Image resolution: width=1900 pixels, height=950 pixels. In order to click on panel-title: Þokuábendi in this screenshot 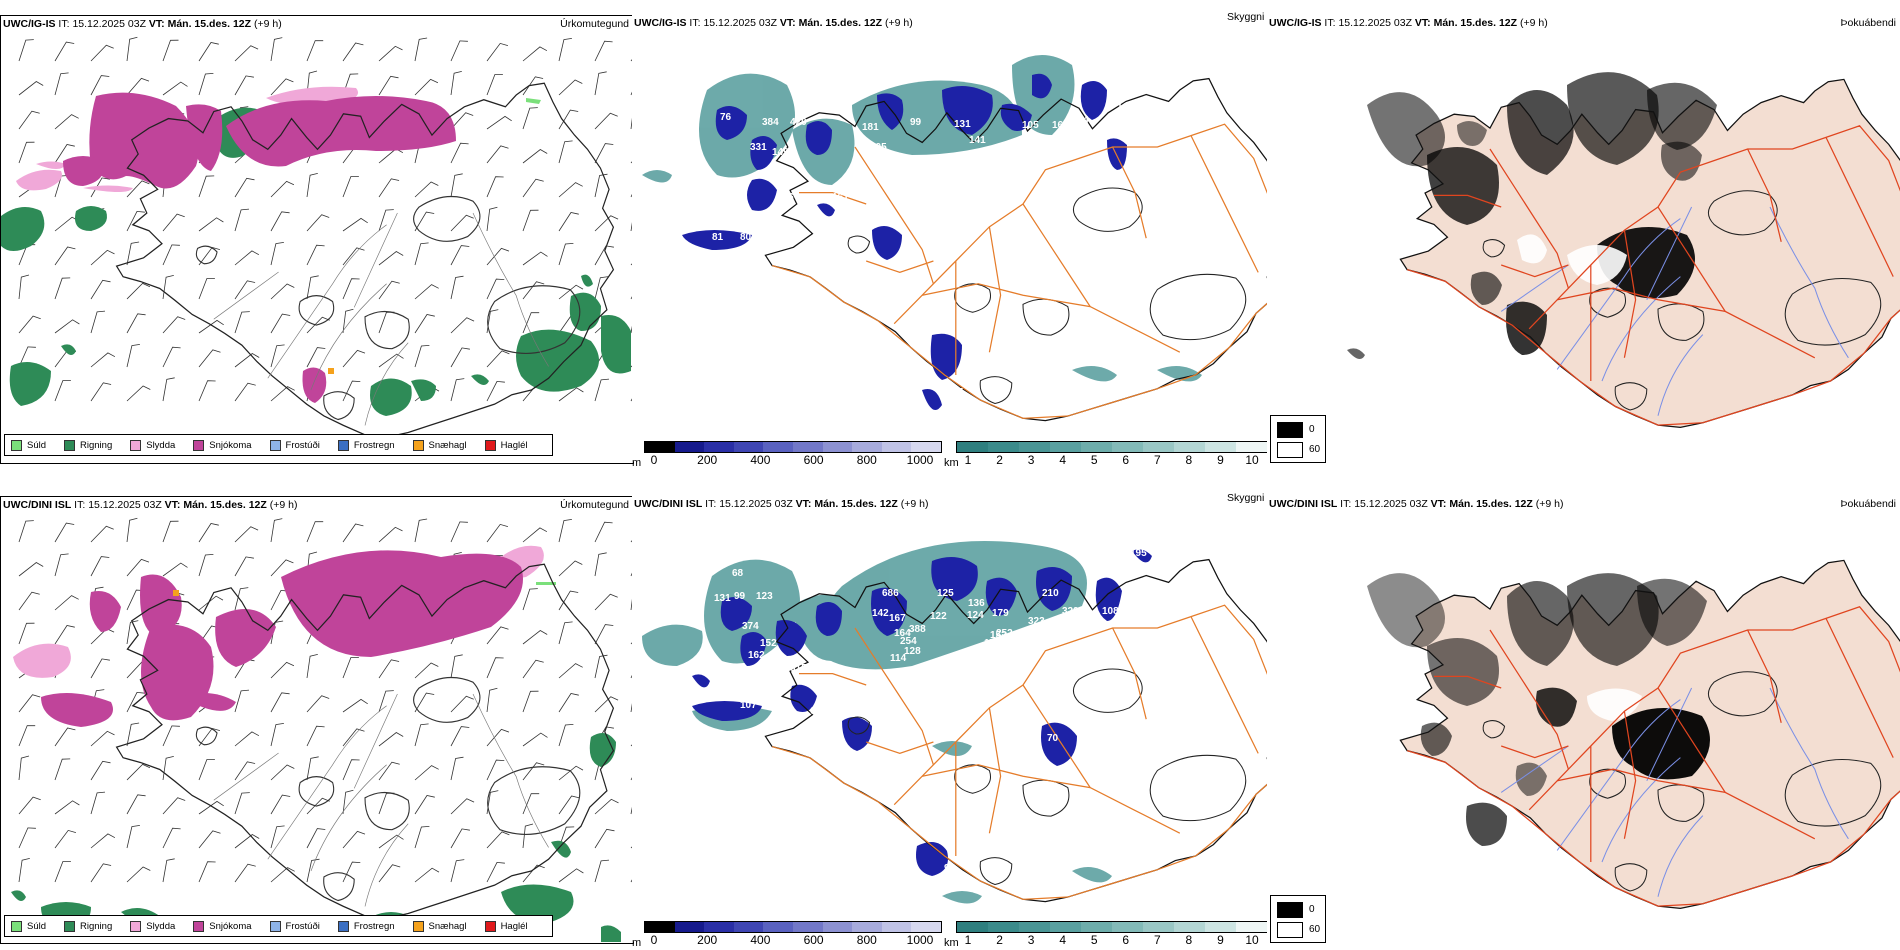, I will do `click(1868, 504)`.